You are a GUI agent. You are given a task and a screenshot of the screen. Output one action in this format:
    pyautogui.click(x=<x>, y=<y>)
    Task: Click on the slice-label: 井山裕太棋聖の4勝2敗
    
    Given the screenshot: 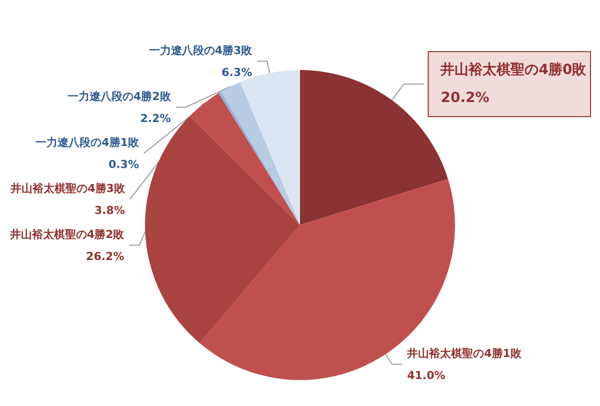 What is the action you would take?
    pyautogui.click(x=67, y=234)
    